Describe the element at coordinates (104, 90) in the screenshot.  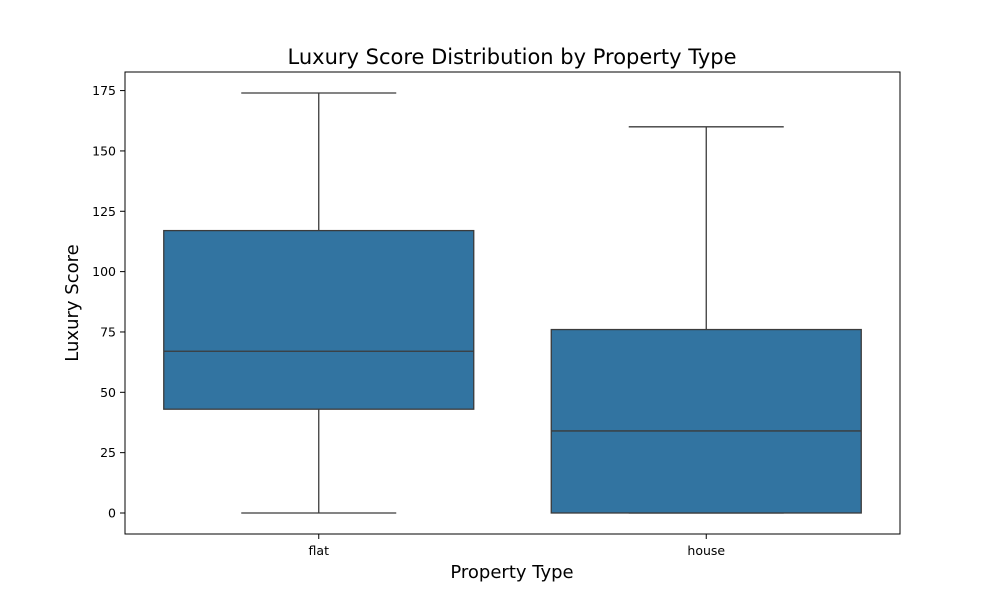
I see `y-tick-label: 175` at that location.